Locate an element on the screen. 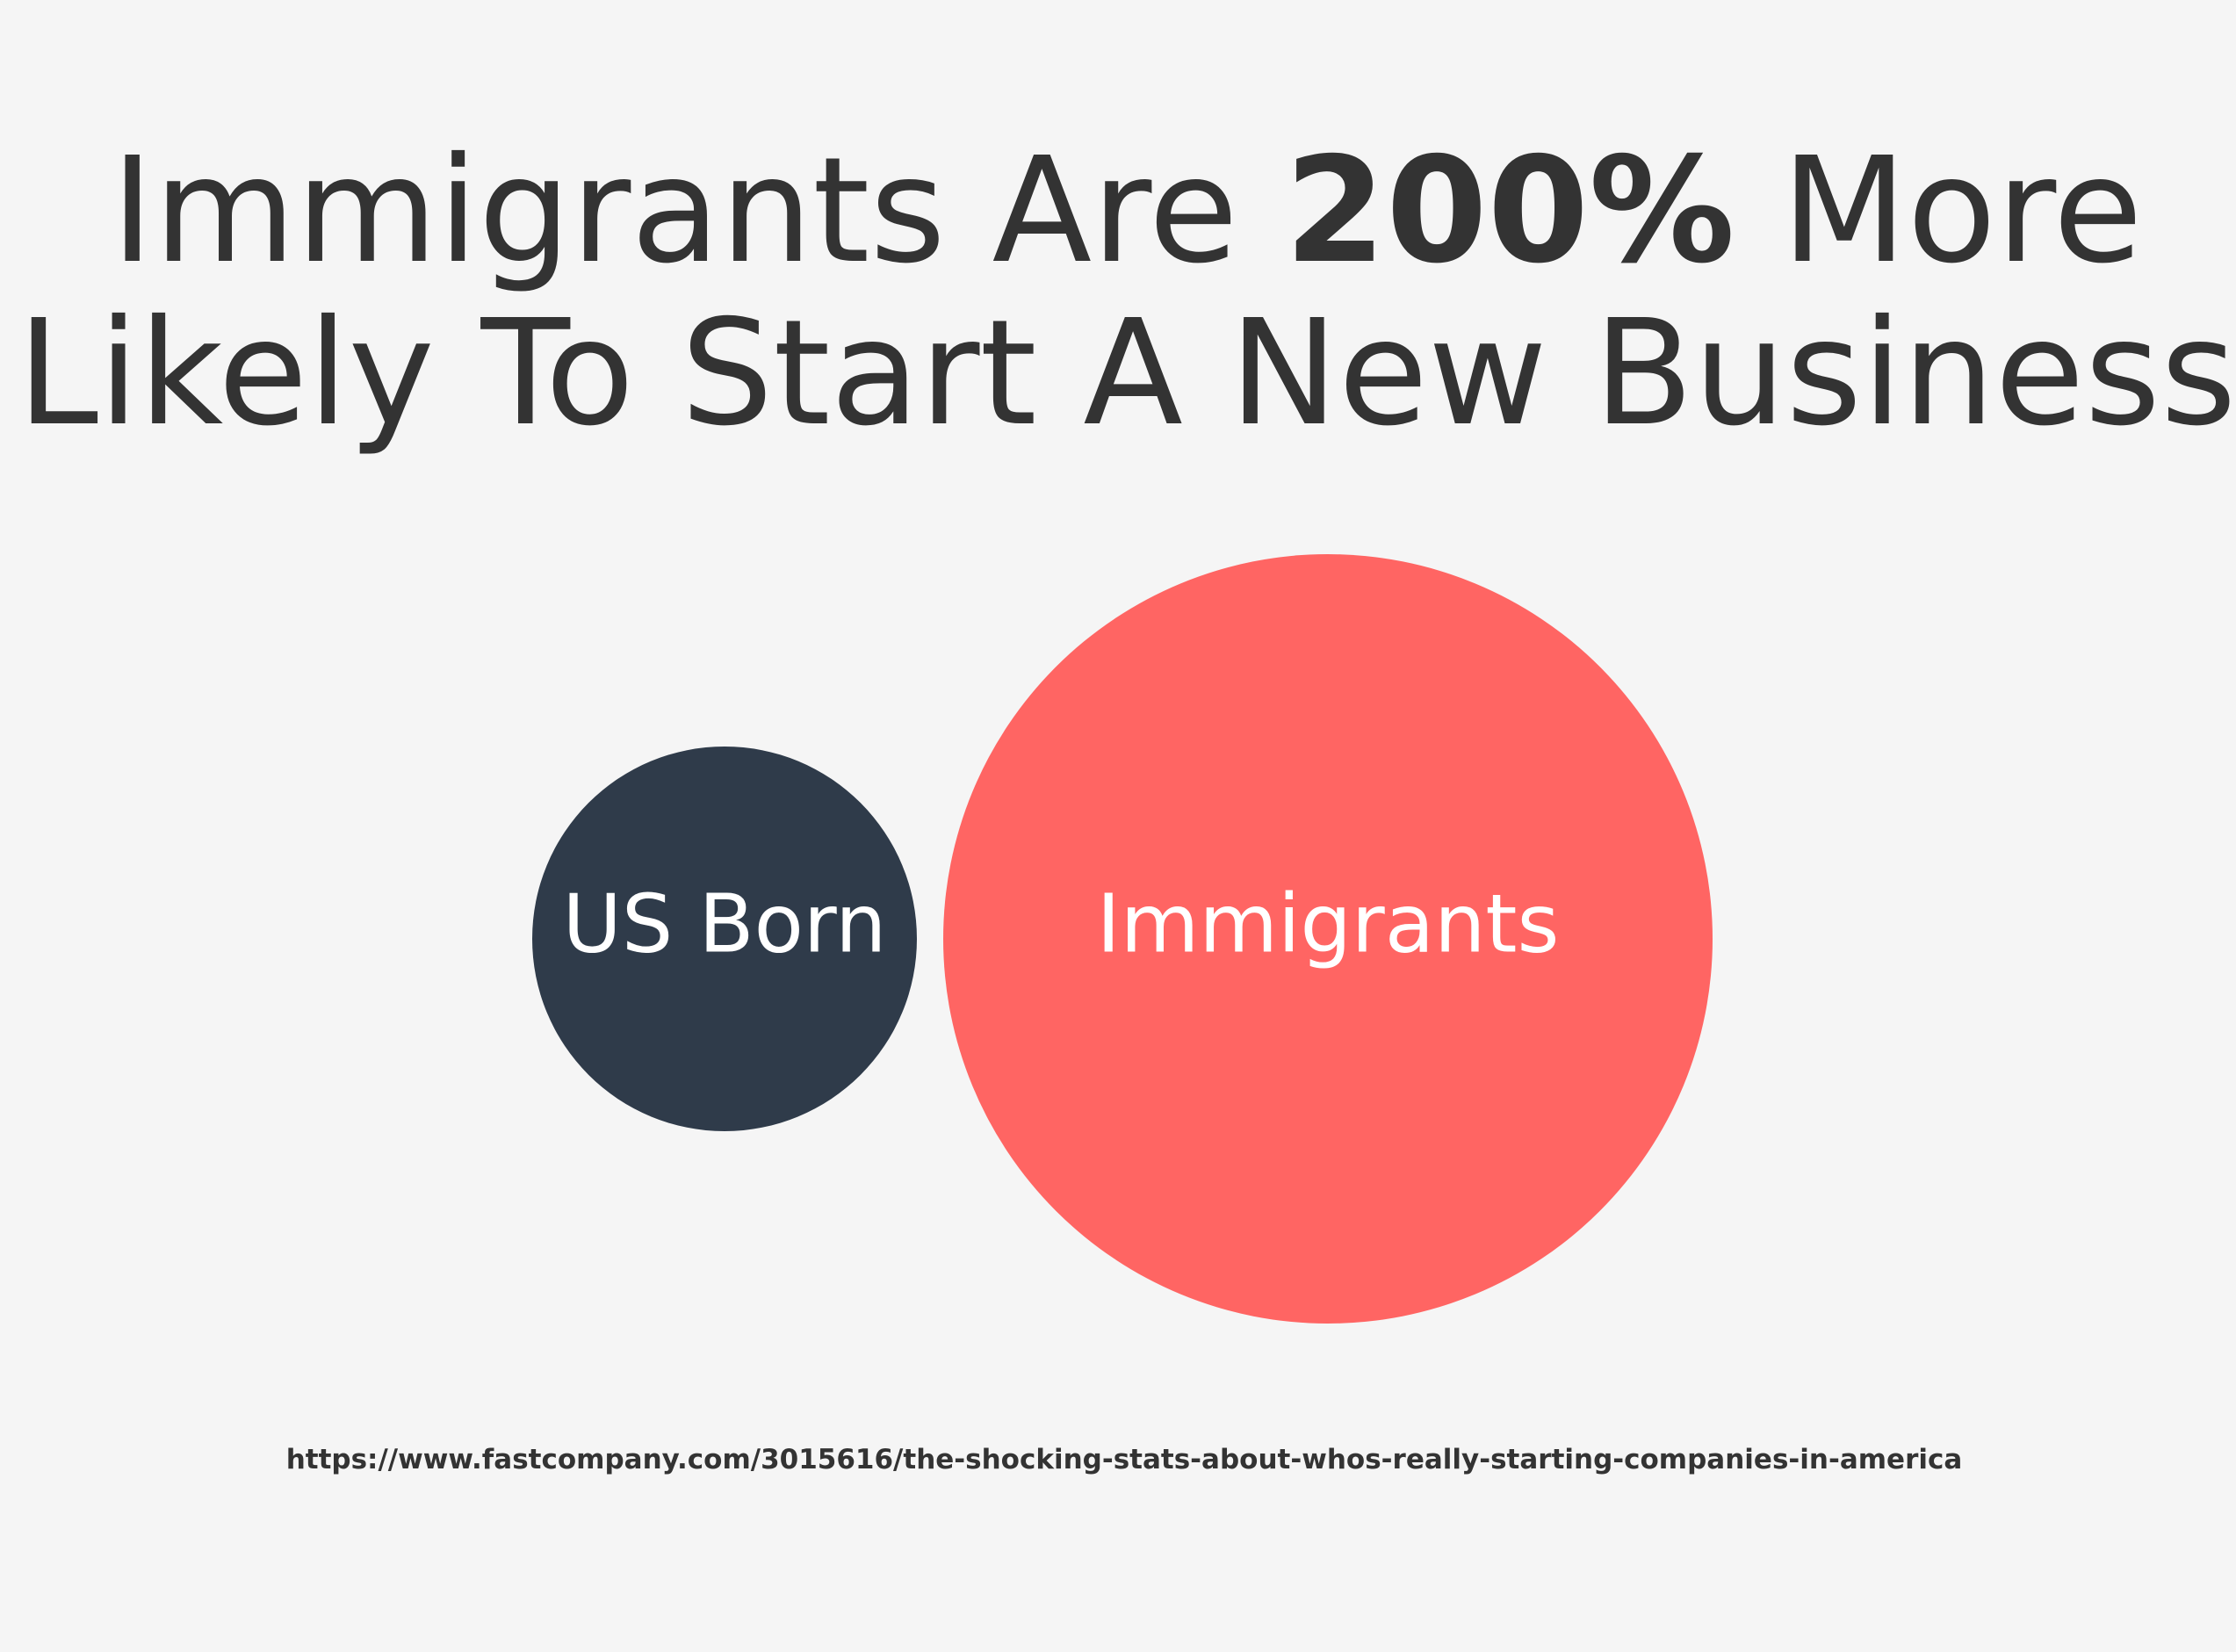 The image size is (2236, 1652). bubble-label: Immigrants is located at coordinates (1328, 923).